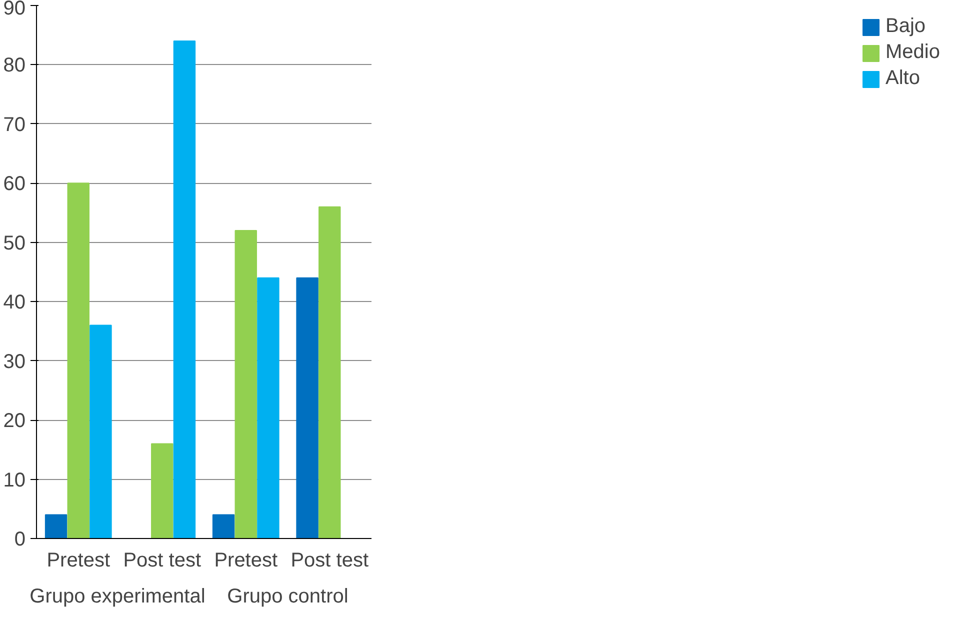  What do you see at coordinates (14, 65) in the screenshot?
I see `y-tick-label: 80` at bounding box center [14, 65].